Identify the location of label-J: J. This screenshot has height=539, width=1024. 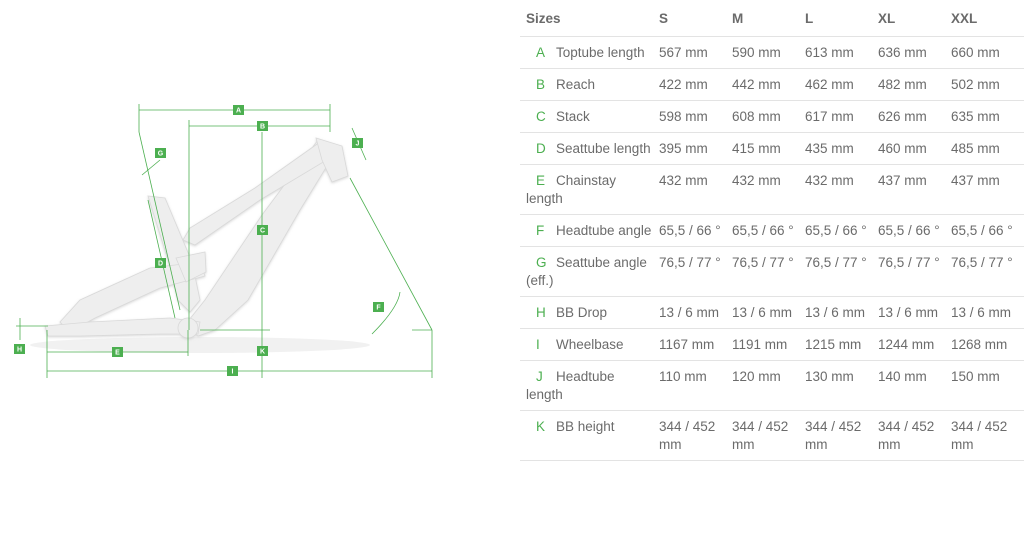
(357, 143).